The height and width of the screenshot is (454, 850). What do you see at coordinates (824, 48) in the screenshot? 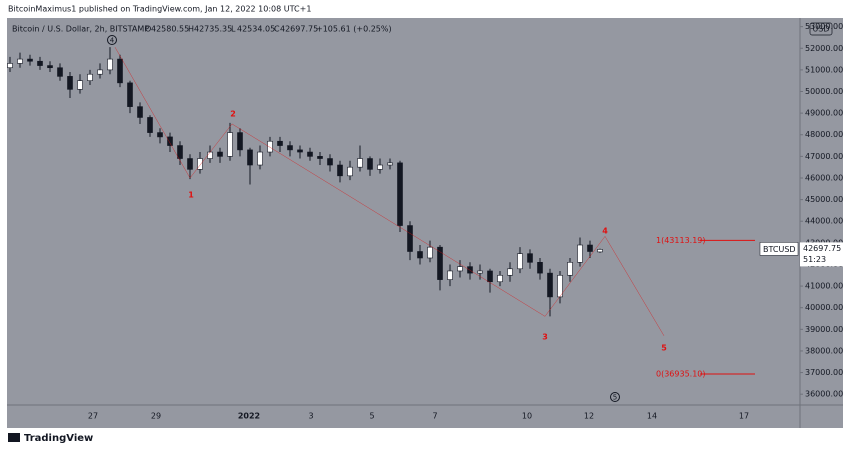
I see `y-tick-label: 52000.00` at bounding box center [824, 48].